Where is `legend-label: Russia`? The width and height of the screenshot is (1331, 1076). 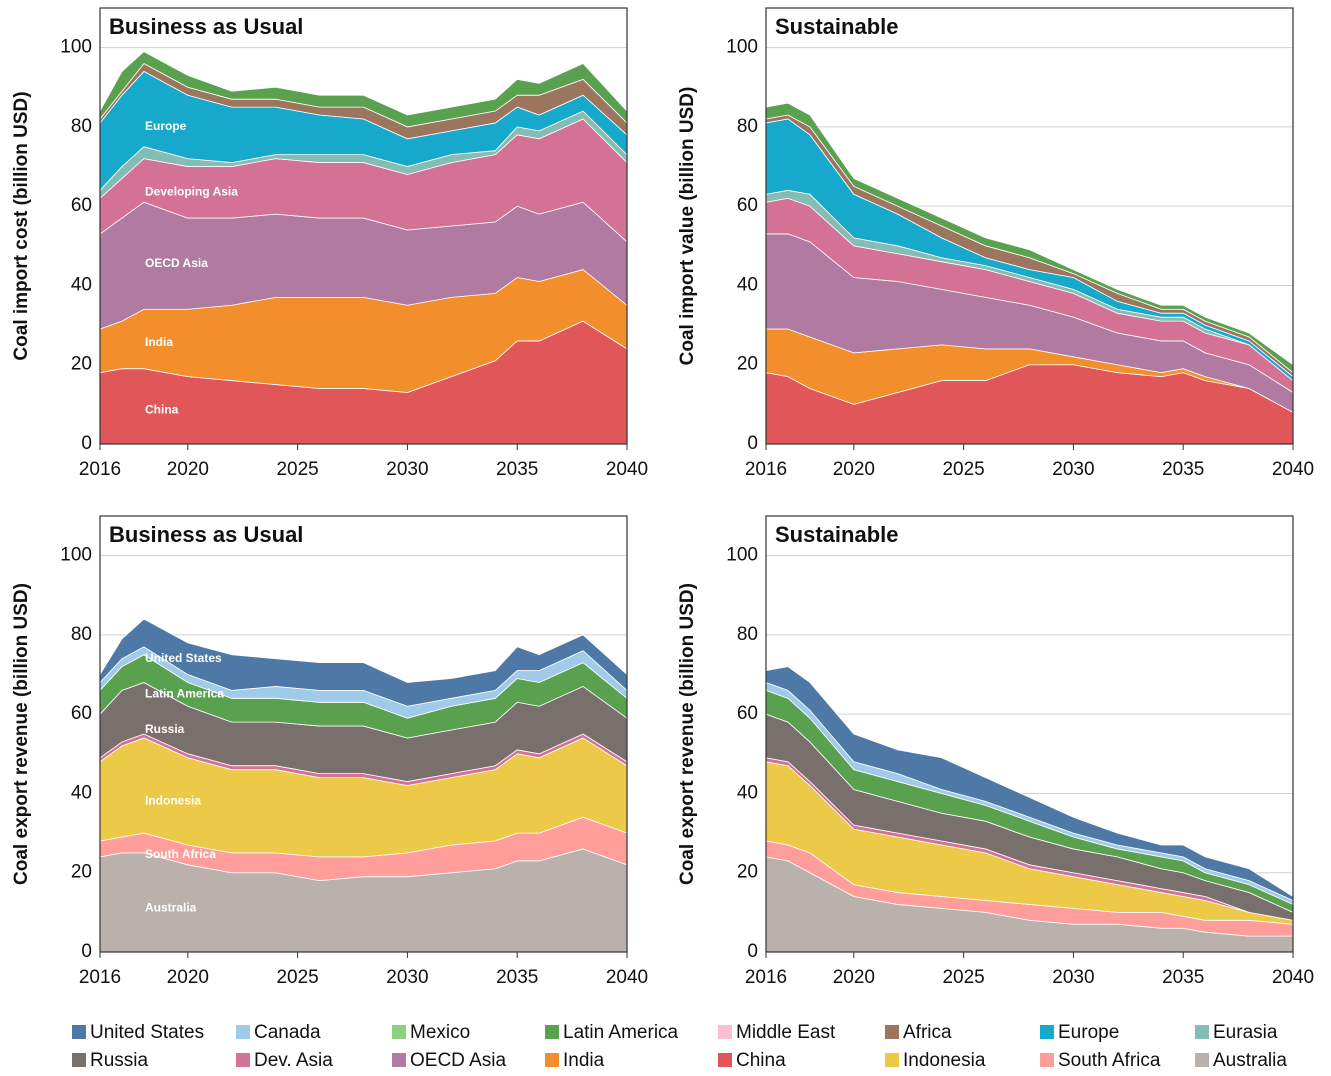 legend-label: Russia is located at coordinates (119, 1060).